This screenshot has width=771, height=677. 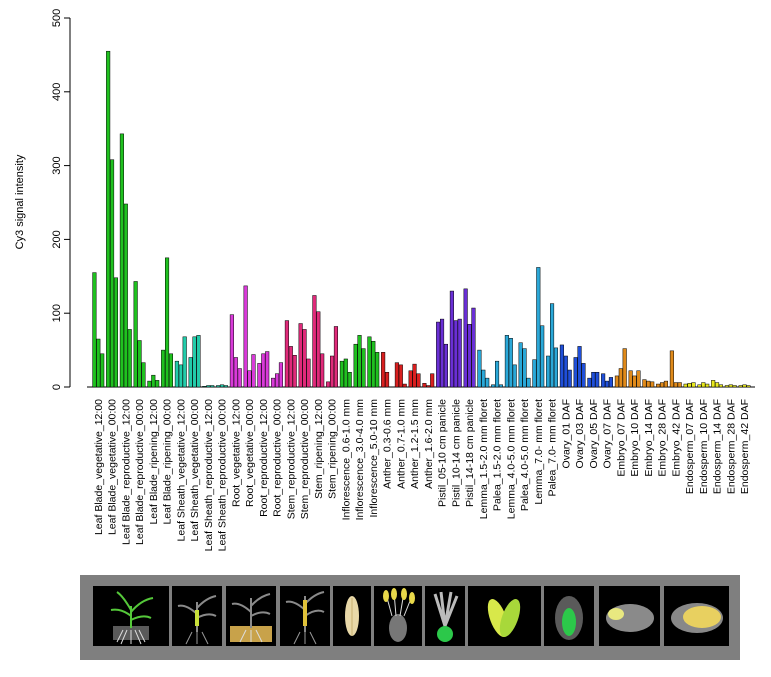 I want to click on tissue-tile-endosperm, so click(x=696, y=616).